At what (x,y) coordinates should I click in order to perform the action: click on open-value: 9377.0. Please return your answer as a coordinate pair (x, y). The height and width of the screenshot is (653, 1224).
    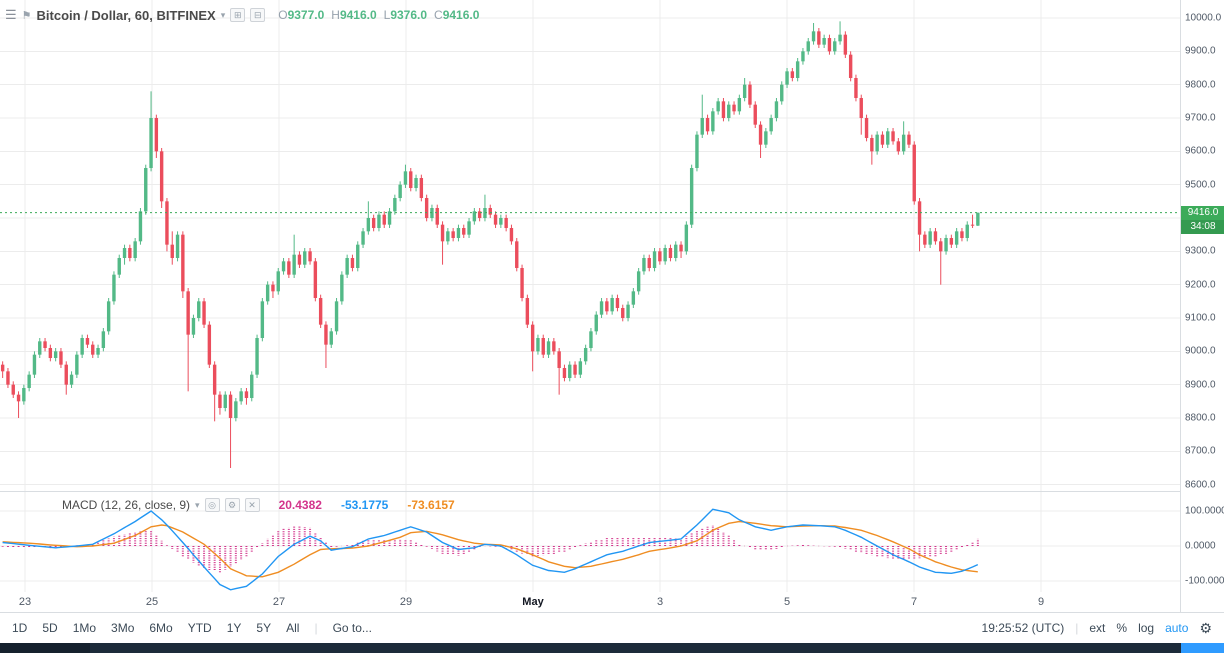
    Looking at the image, I should click on (306, 15).